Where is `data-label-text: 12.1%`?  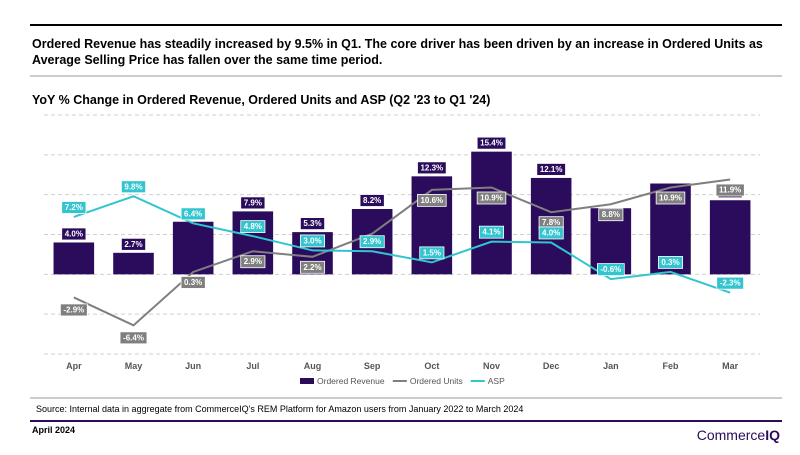 data-label-text: 12.1% is located at coordinates (551, 169).